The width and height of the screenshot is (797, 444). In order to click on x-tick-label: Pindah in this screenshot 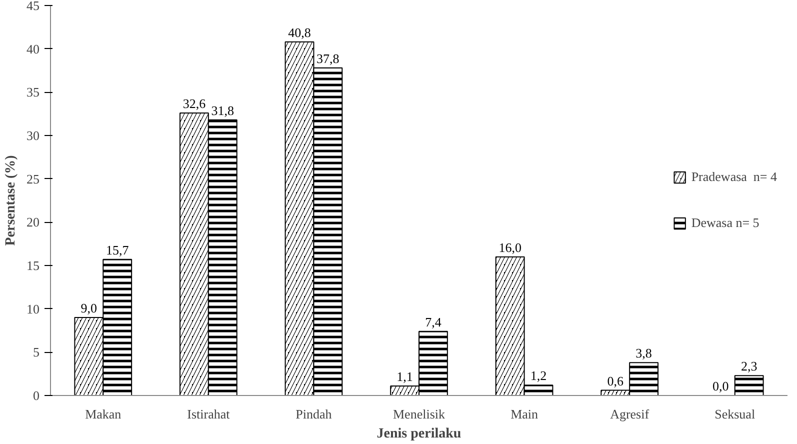, I will do `click(314, 414)`.